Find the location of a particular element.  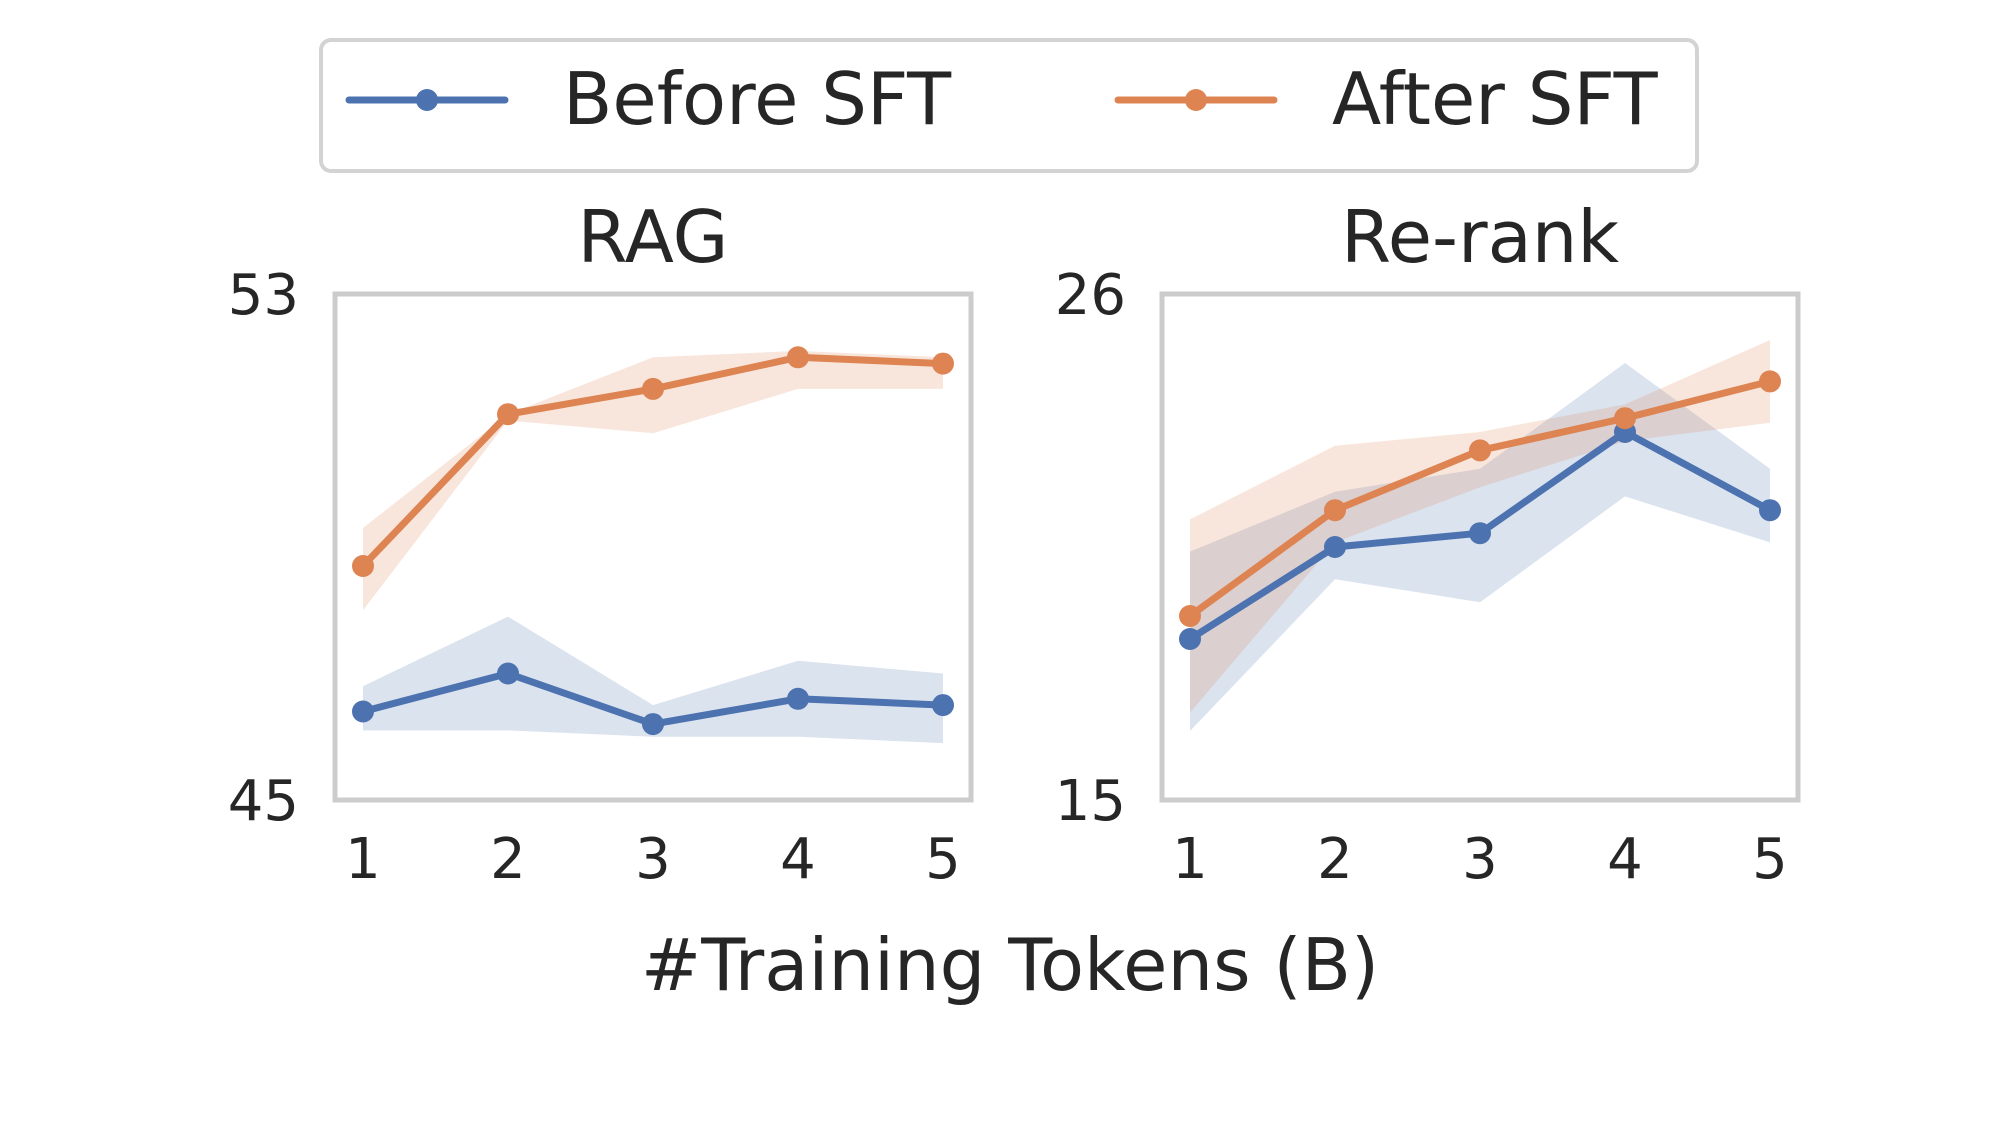

legend-label-before-sft: Before SFT is located at coordinates (757, 99).